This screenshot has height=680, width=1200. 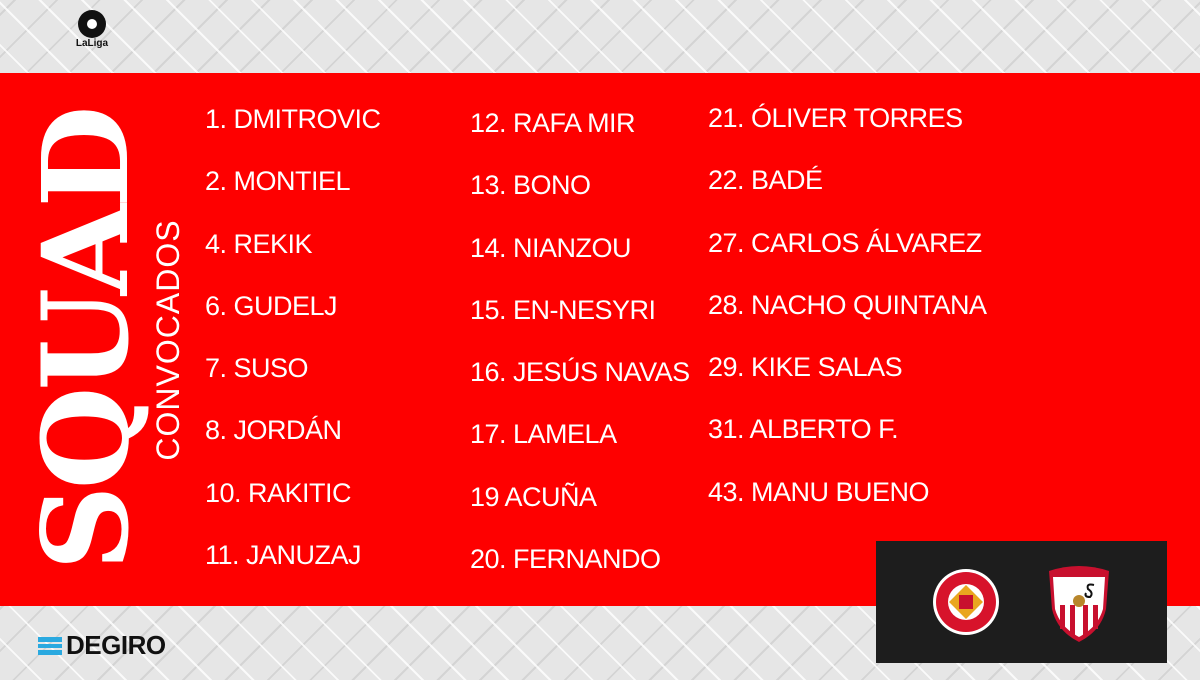 I want to click on player: 13. BONO, so click(x=530, y=185).